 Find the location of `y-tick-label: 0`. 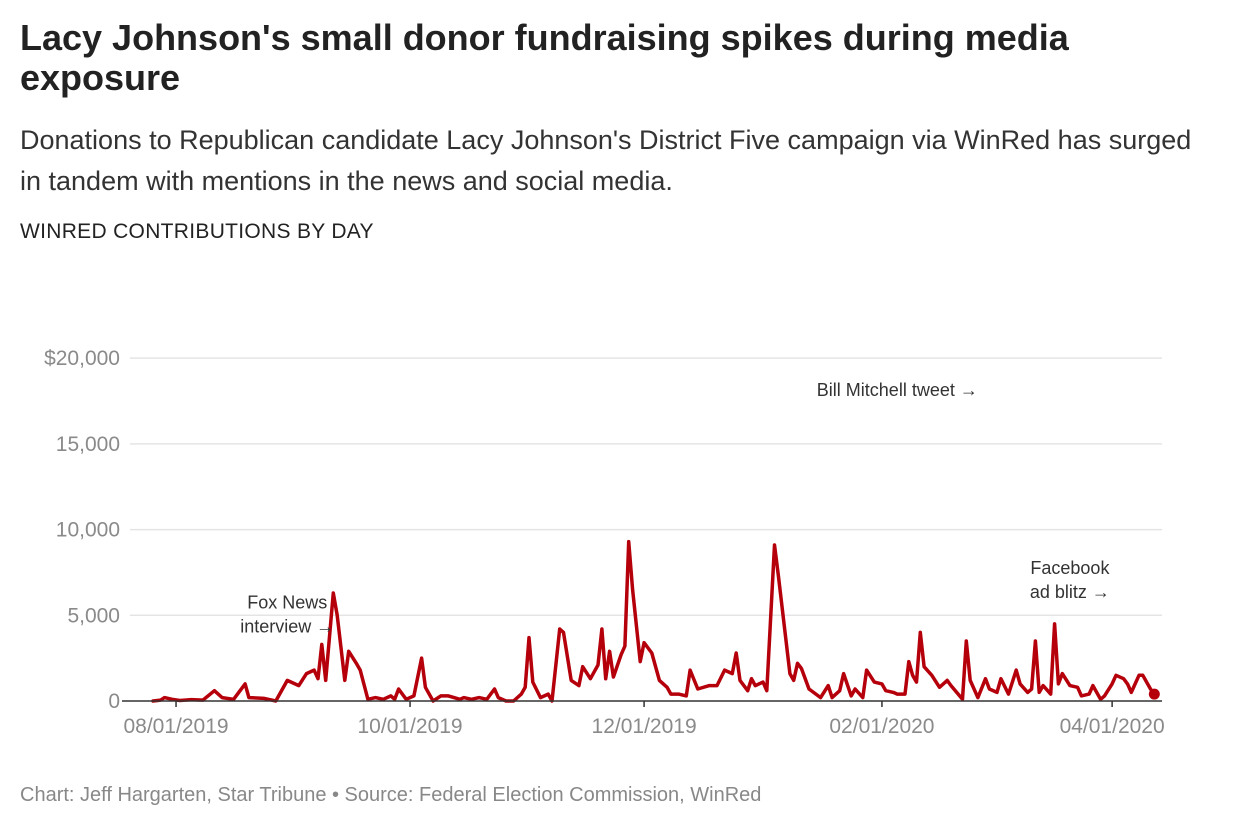

y-tick-label: 0 is located at coordinates (114, 701).